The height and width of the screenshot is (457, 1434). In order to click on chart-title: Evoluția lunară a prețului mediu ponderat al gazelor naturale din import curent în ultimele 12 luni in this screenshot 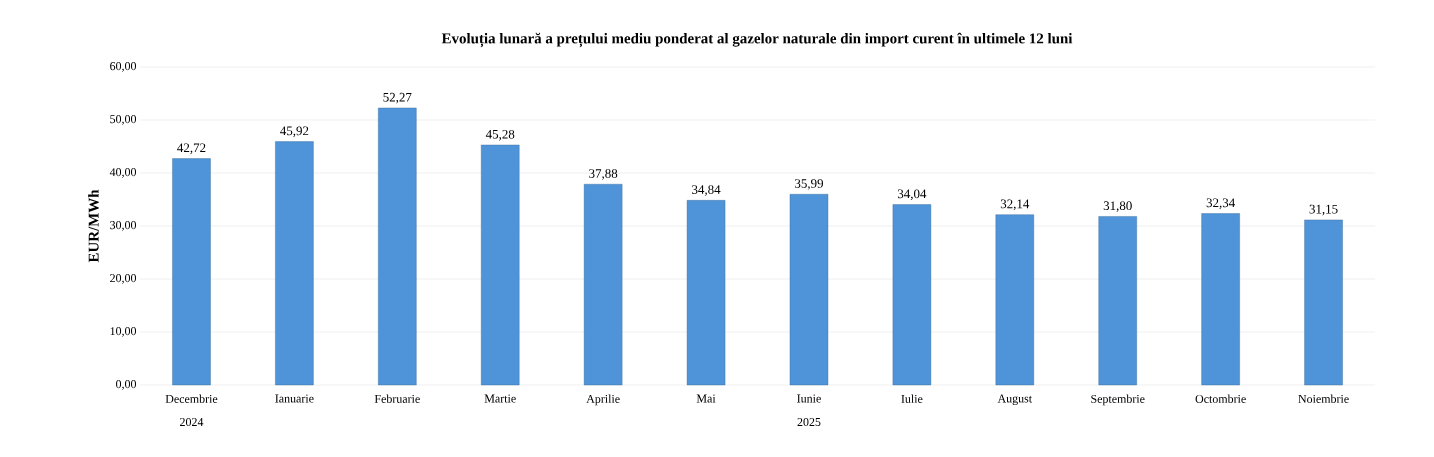, I will do `click(757, 40)`.